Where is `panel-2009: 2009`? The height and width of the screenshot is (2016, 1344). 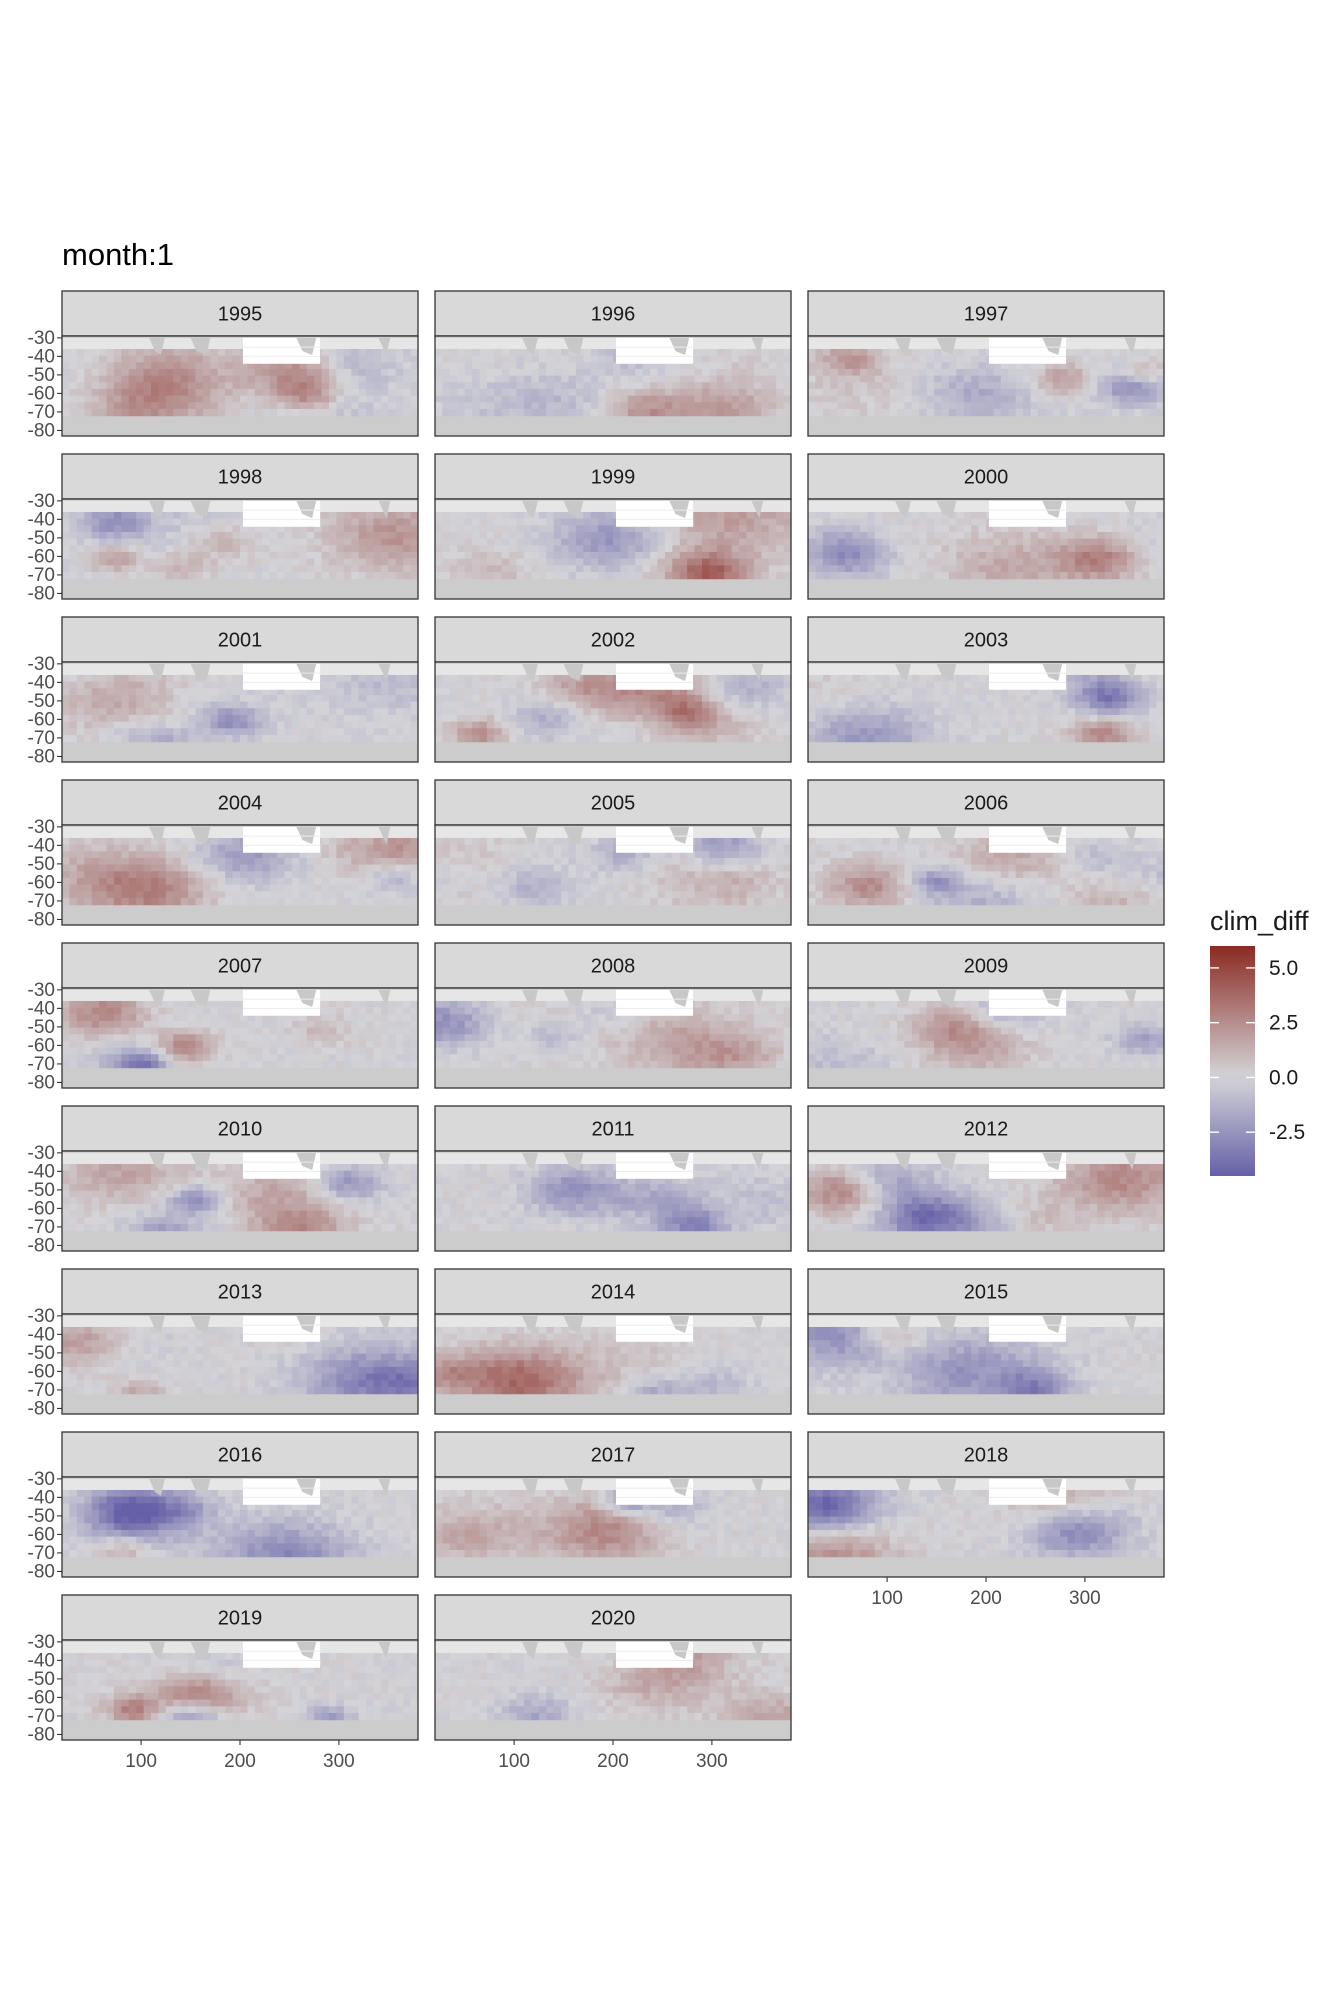
panel-2009: 2009 is located at coordinates (986, 1015).